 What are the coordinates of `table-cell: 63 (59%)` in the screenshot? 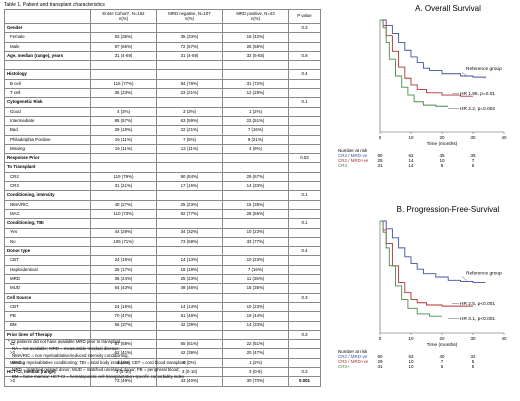 It's located at (189, 121).